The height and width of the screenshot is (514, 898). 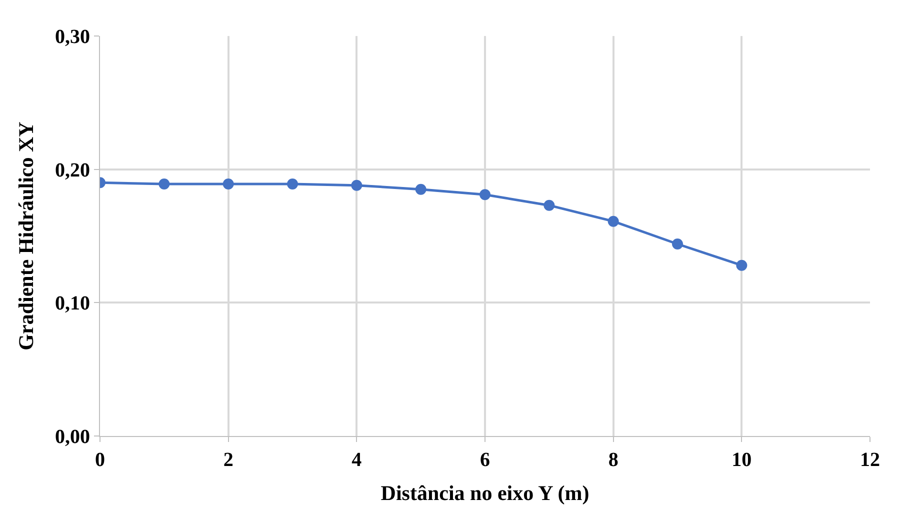 What do you see at coordinates (357, 460) in the screenshot?
I see `x-tick-label: 4` at bounding box center [357, 460].